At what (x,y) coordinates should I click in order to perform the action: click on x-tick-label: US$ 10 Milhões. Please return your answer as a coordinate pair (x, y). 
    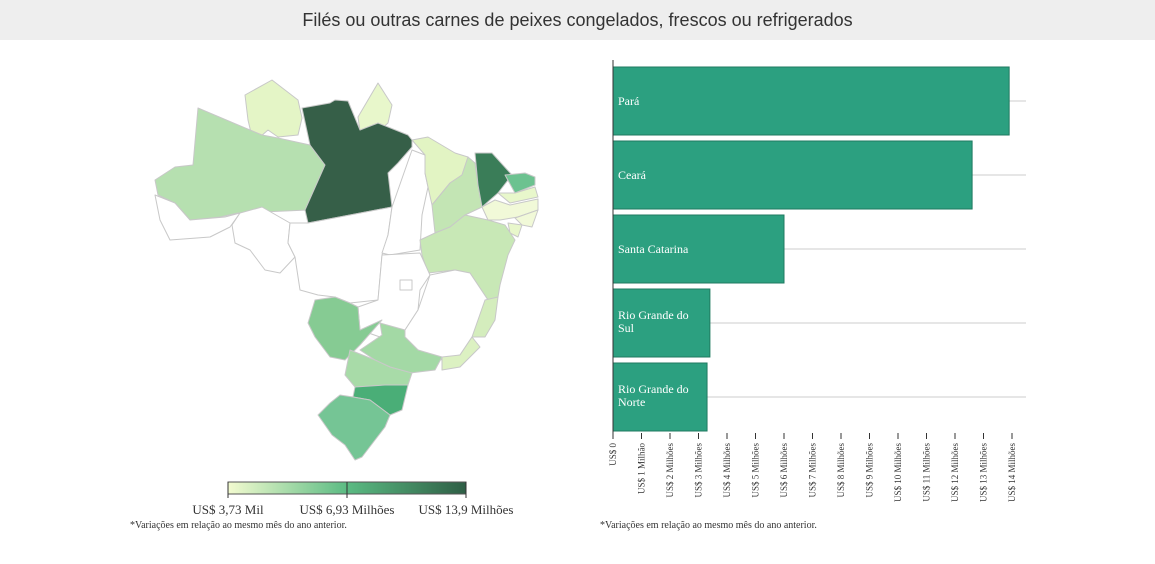
    Looking at the image, I should click on (898, 473).